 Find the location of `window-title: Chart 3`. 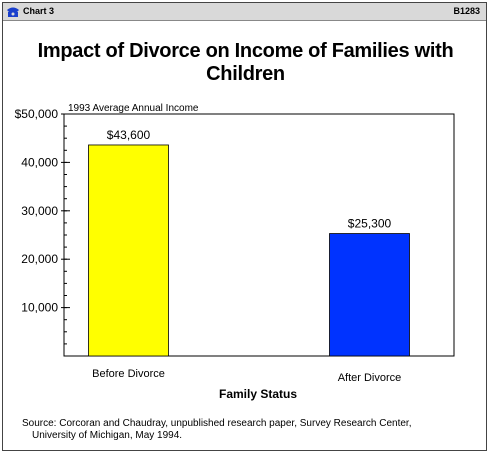

window-title: Chart 3 is located at coordinates (39, 11).